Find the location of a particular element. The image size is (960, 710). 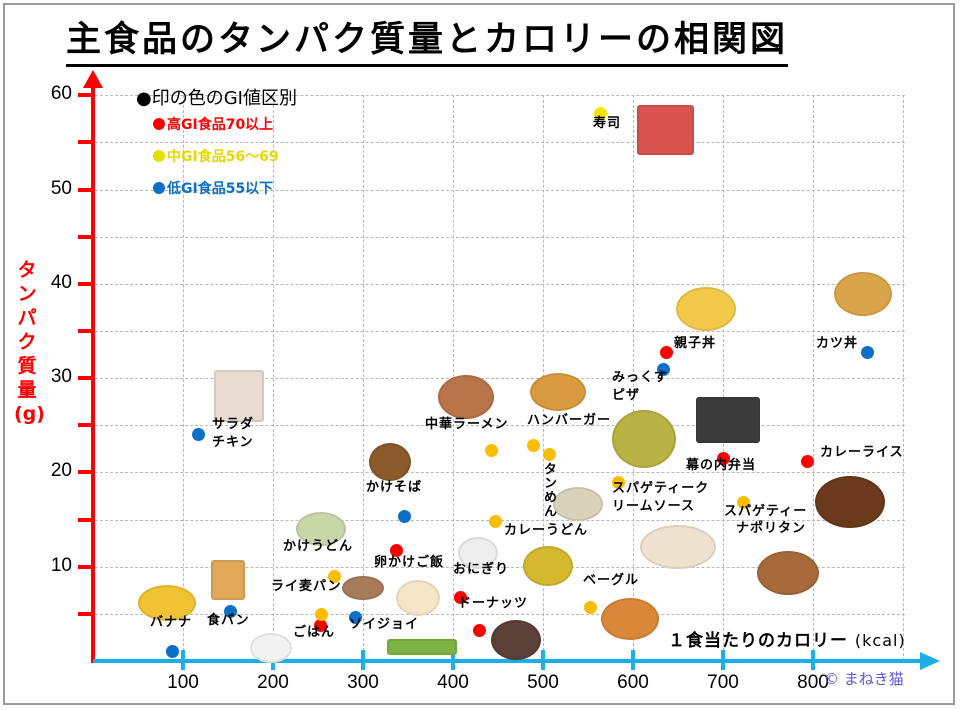

data-label: チキン is located at coordinates (233, 442).